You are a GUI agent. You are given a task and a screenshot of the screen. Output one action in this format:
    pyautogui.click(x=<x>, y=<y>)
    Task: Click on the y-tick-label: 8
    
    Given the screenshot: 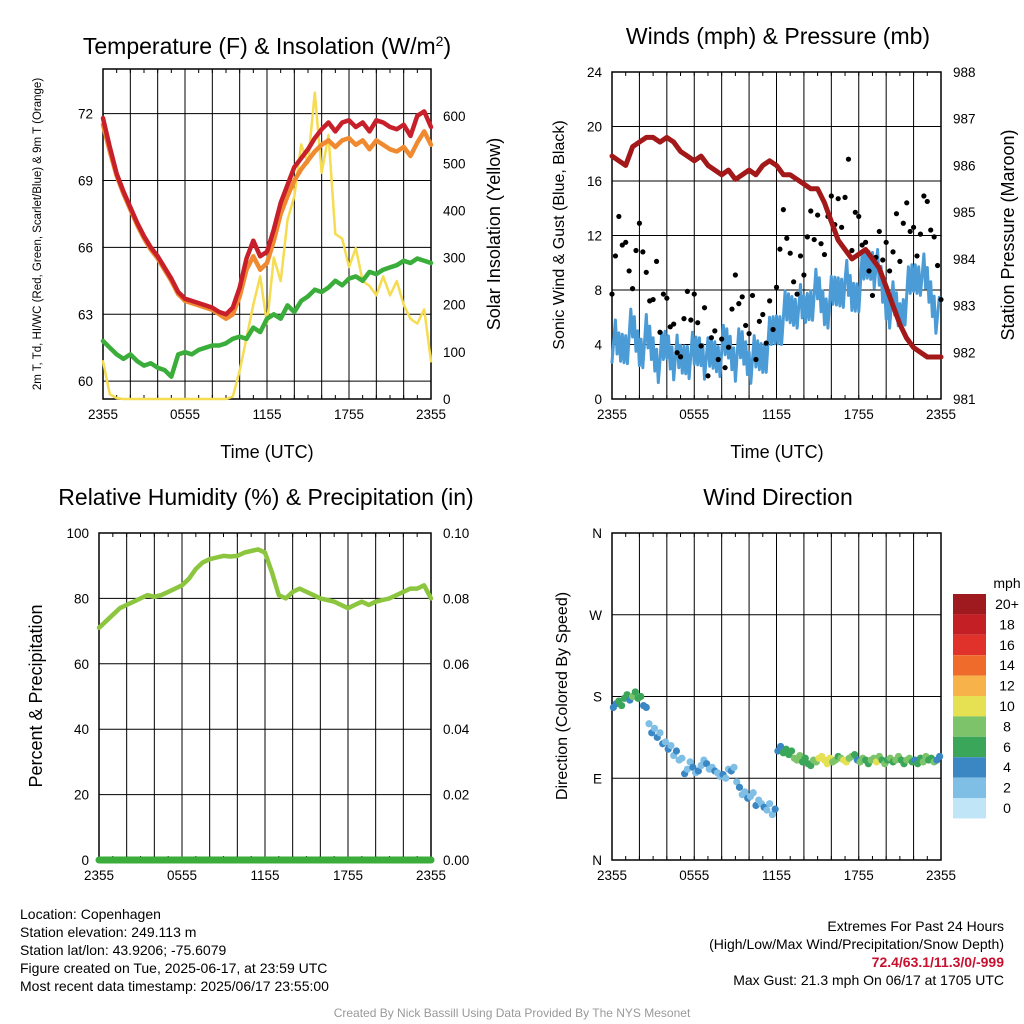 What is the action you would take?
    pyautogui.click(x=598, y=290)
    